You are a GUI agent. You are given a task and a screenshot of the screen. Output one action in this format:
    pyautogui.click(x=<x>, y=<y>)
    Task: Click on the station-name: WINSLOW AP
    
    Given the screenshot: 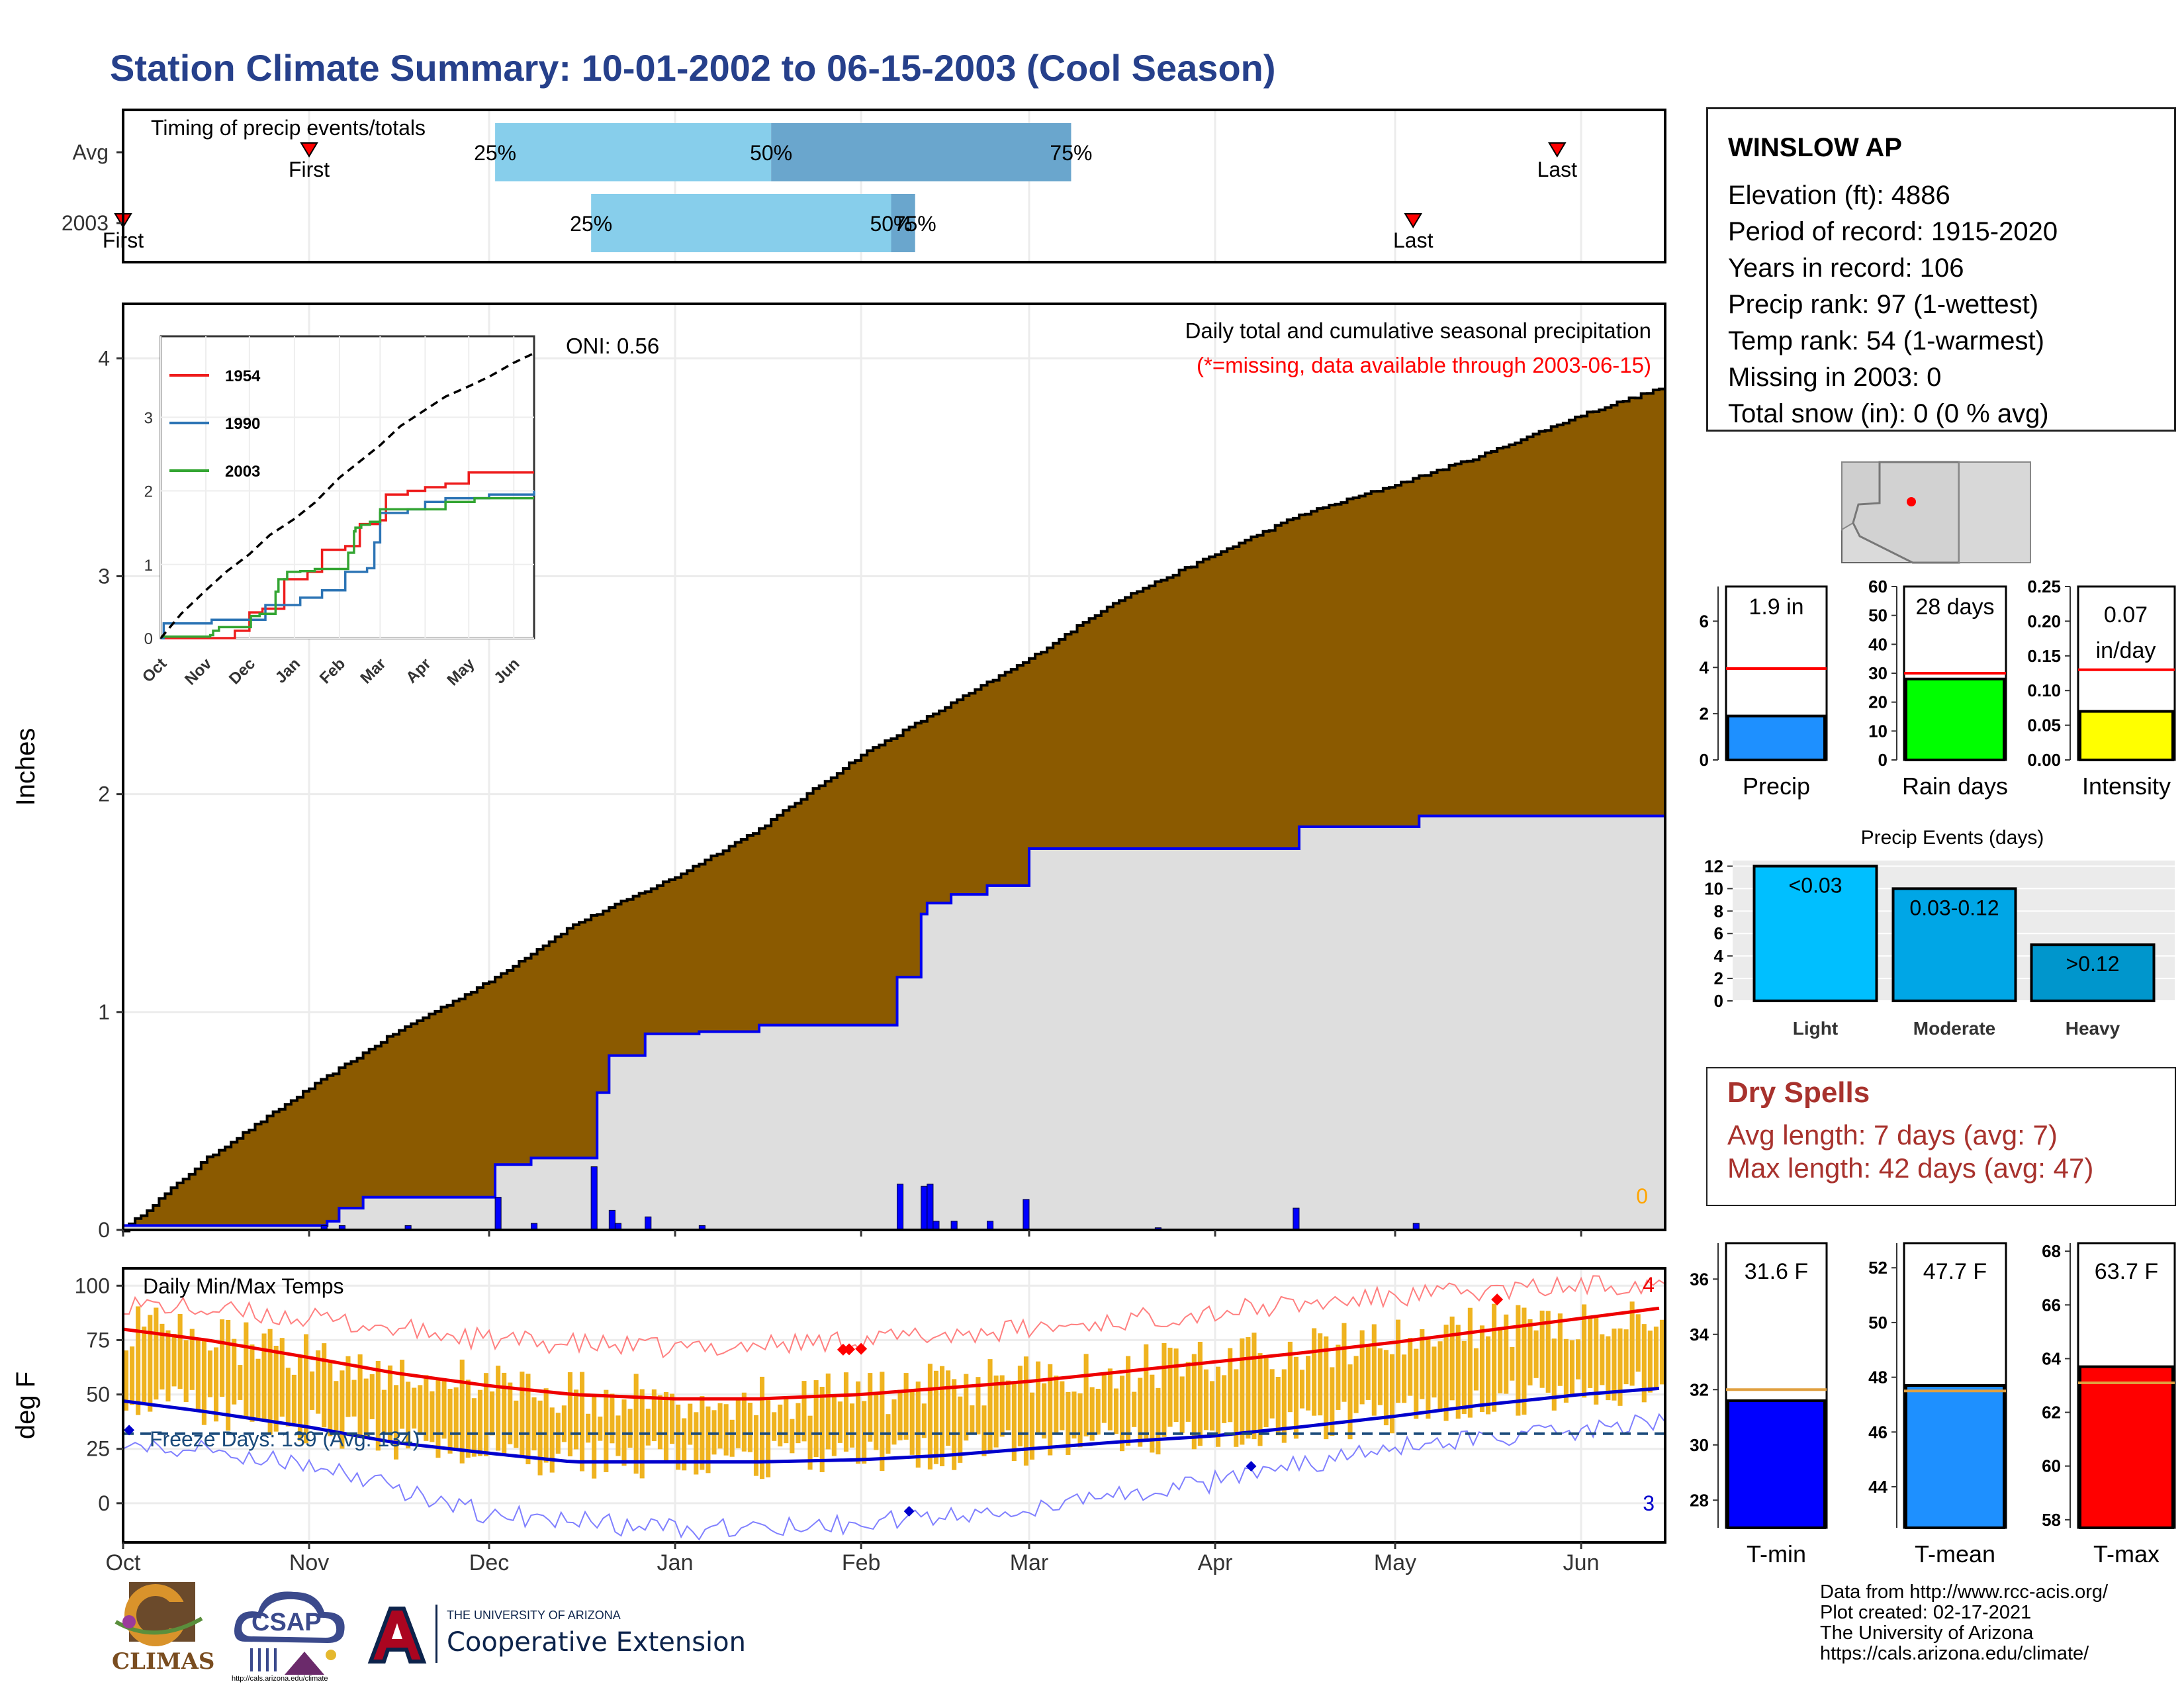 What is the action you would take?
    pyautogui.click(x=1815, y=147)
    